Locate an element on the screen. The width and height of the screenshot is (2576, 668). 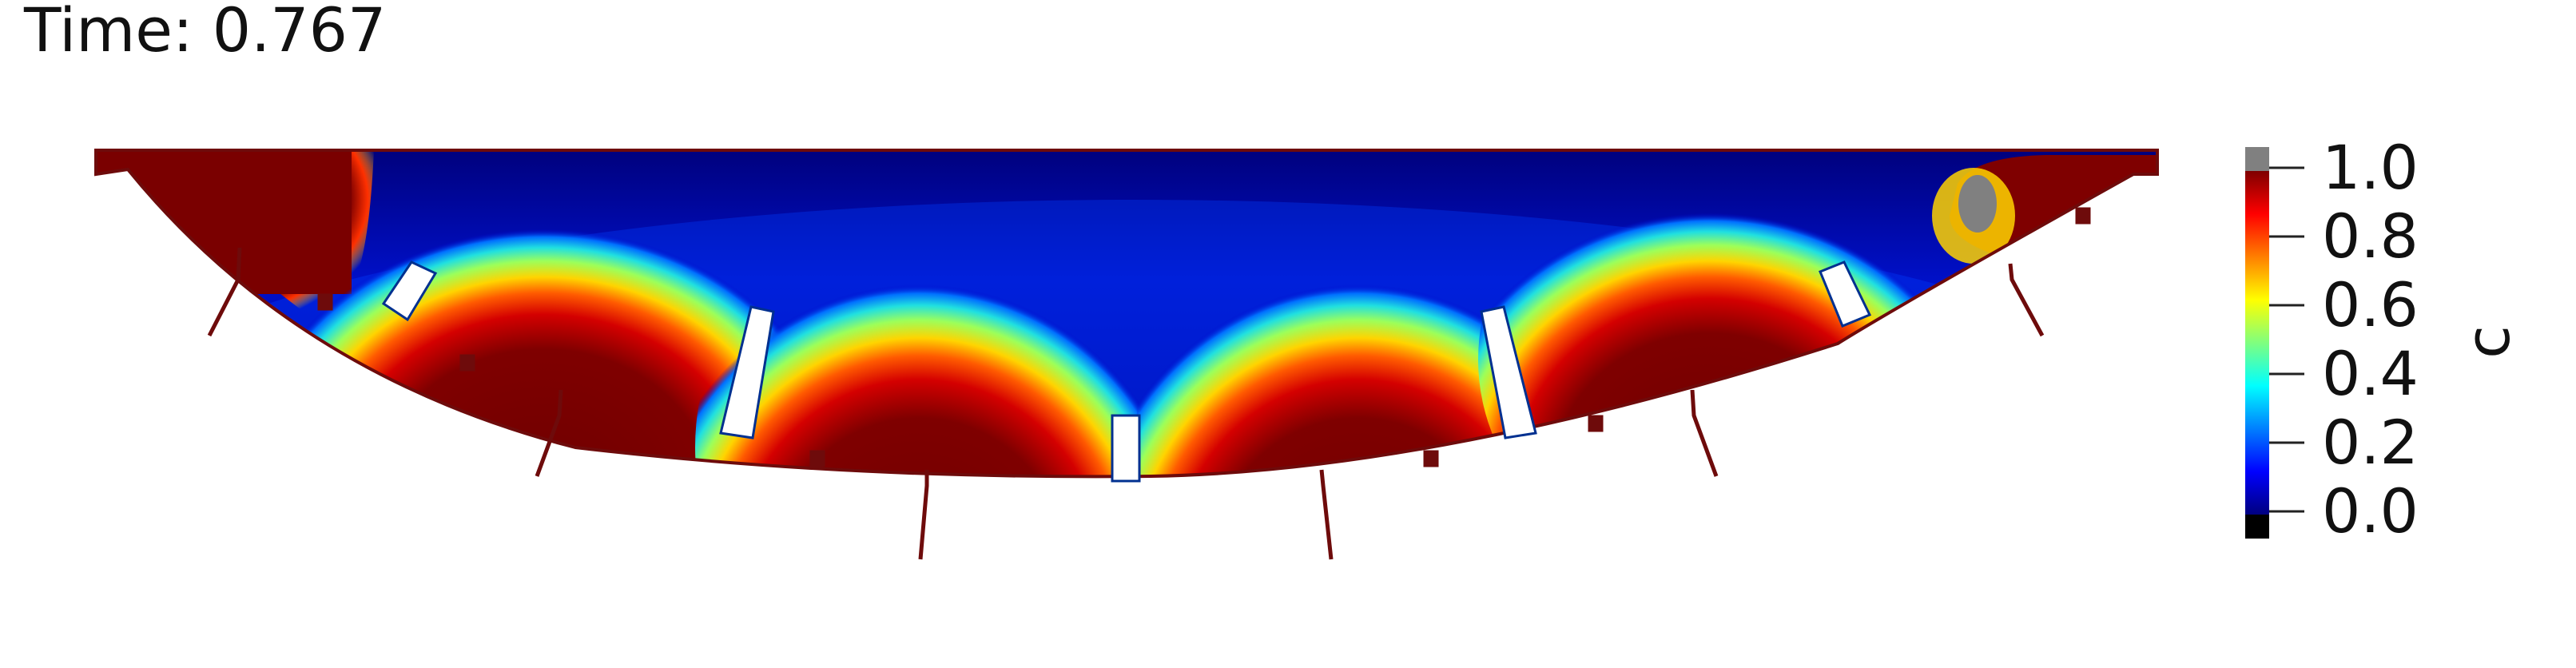
colorbar-tick-label: 0.4 is located at coordinates (2370, 373).